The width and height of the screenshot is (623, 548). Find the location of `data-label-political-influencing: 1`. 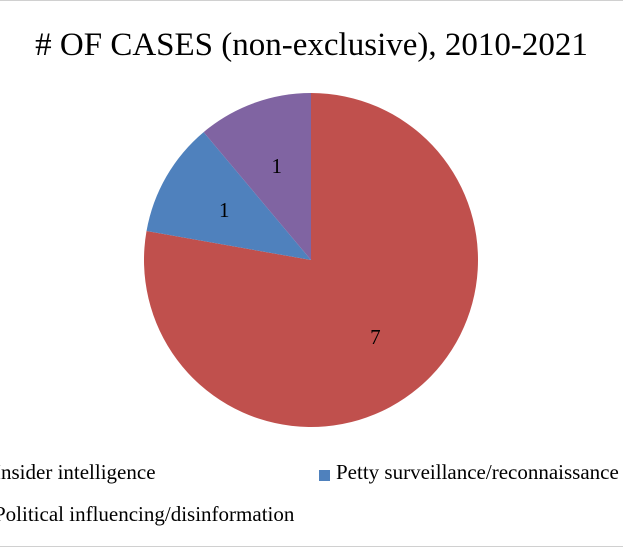

data-label-political-influencing: 1 is located at coordinates (276, 166).